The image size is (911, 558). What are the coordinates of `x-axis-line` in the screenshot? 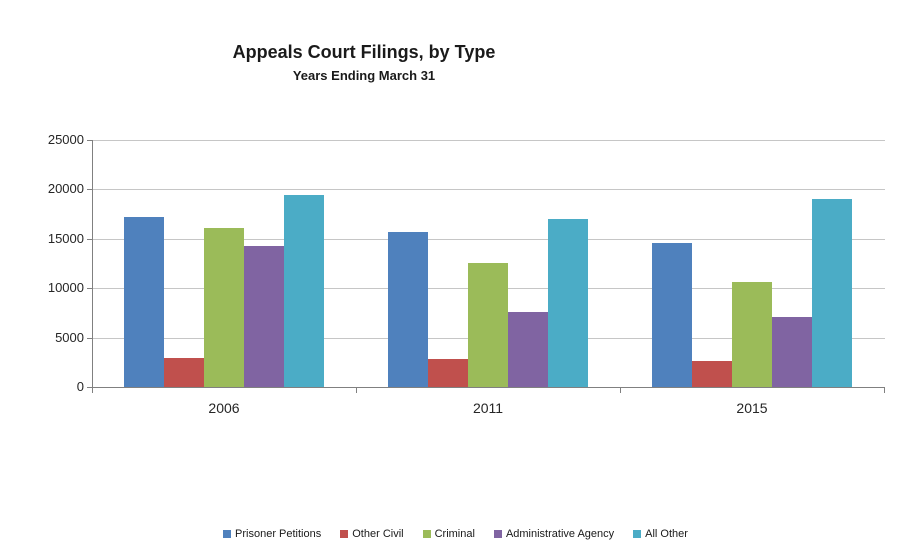 It's located at (488, 387).